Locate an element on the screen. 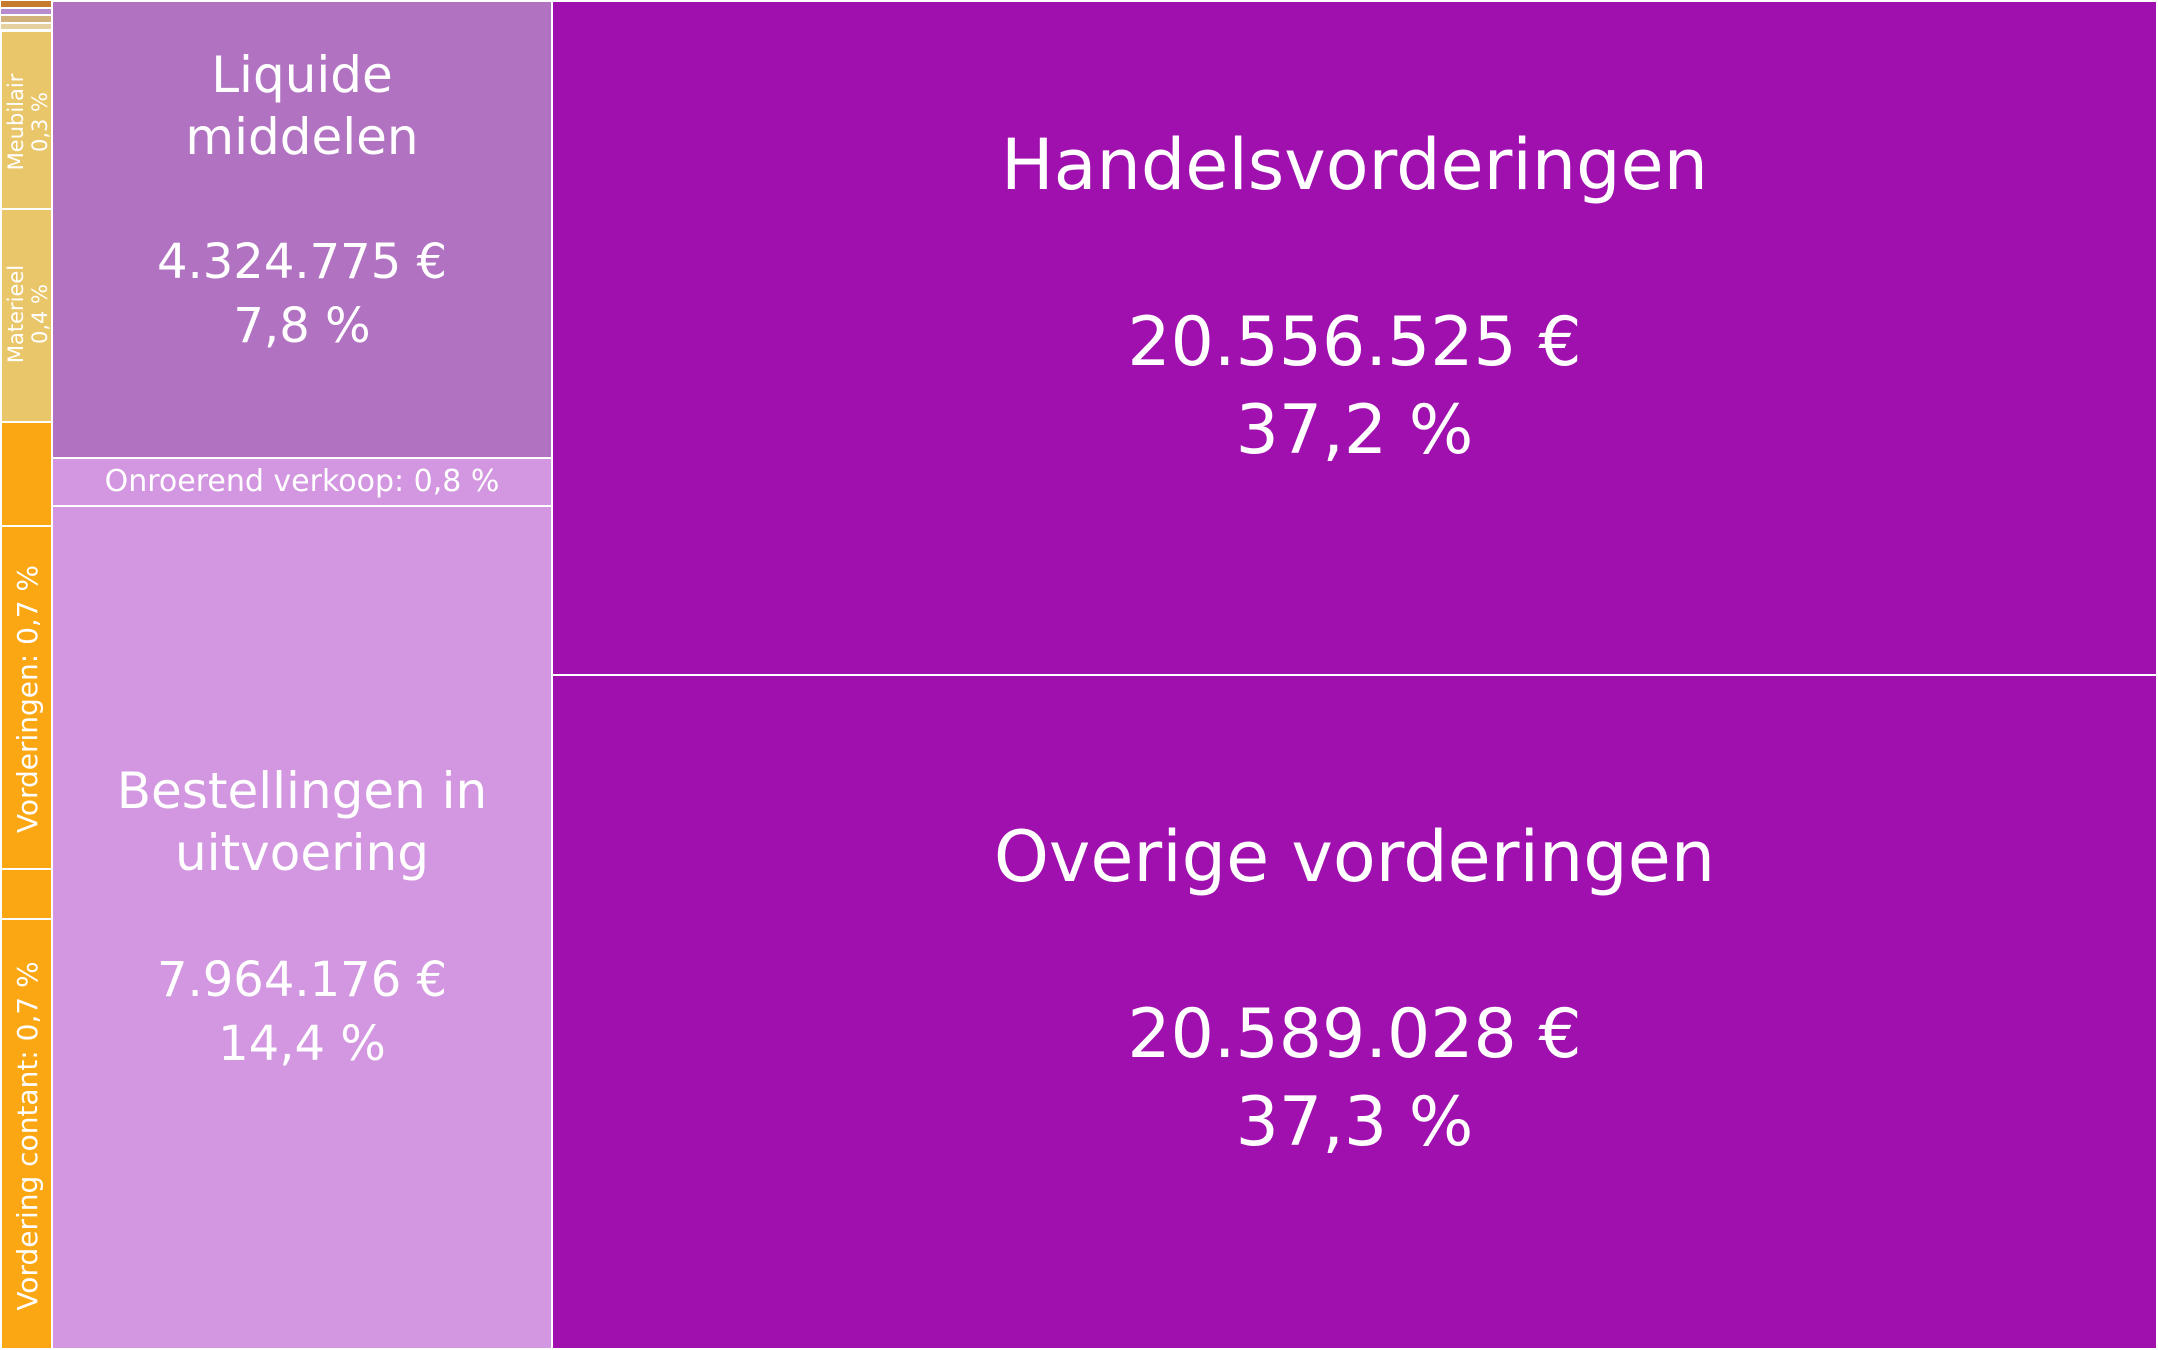  tile-vorderingen-label: Vorderingen: 0,7 % is located at coordinates (27, 699).